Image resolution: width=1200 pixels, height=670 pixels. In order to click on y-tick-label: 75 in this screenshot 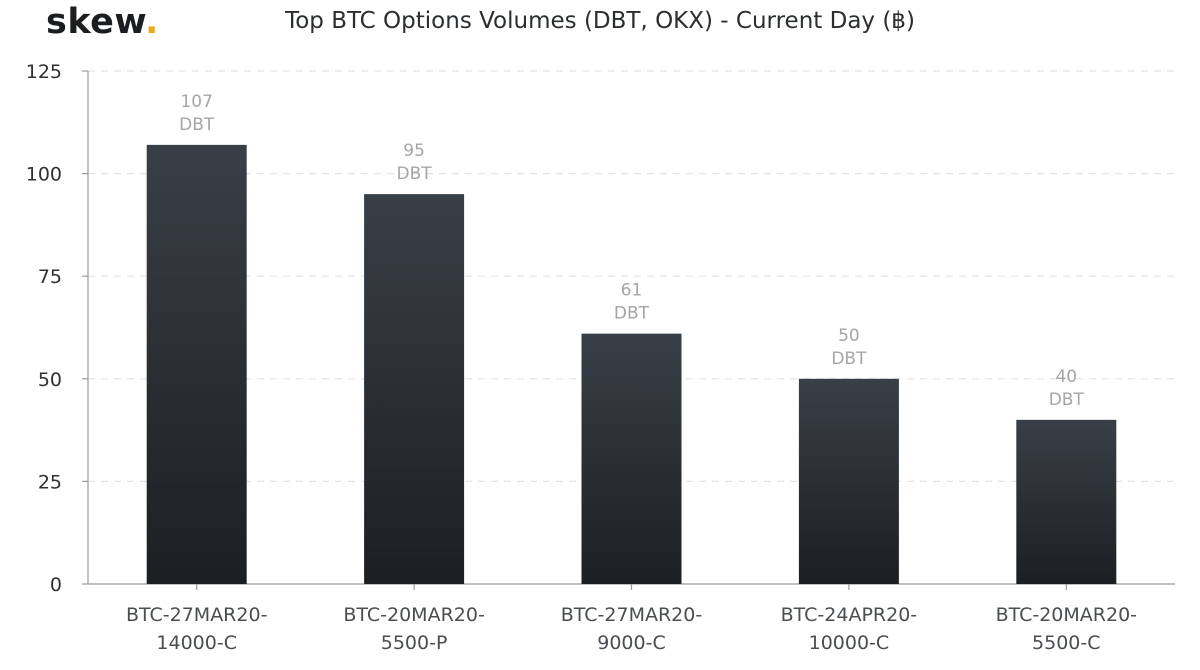, I will do `click(50, 277)`.